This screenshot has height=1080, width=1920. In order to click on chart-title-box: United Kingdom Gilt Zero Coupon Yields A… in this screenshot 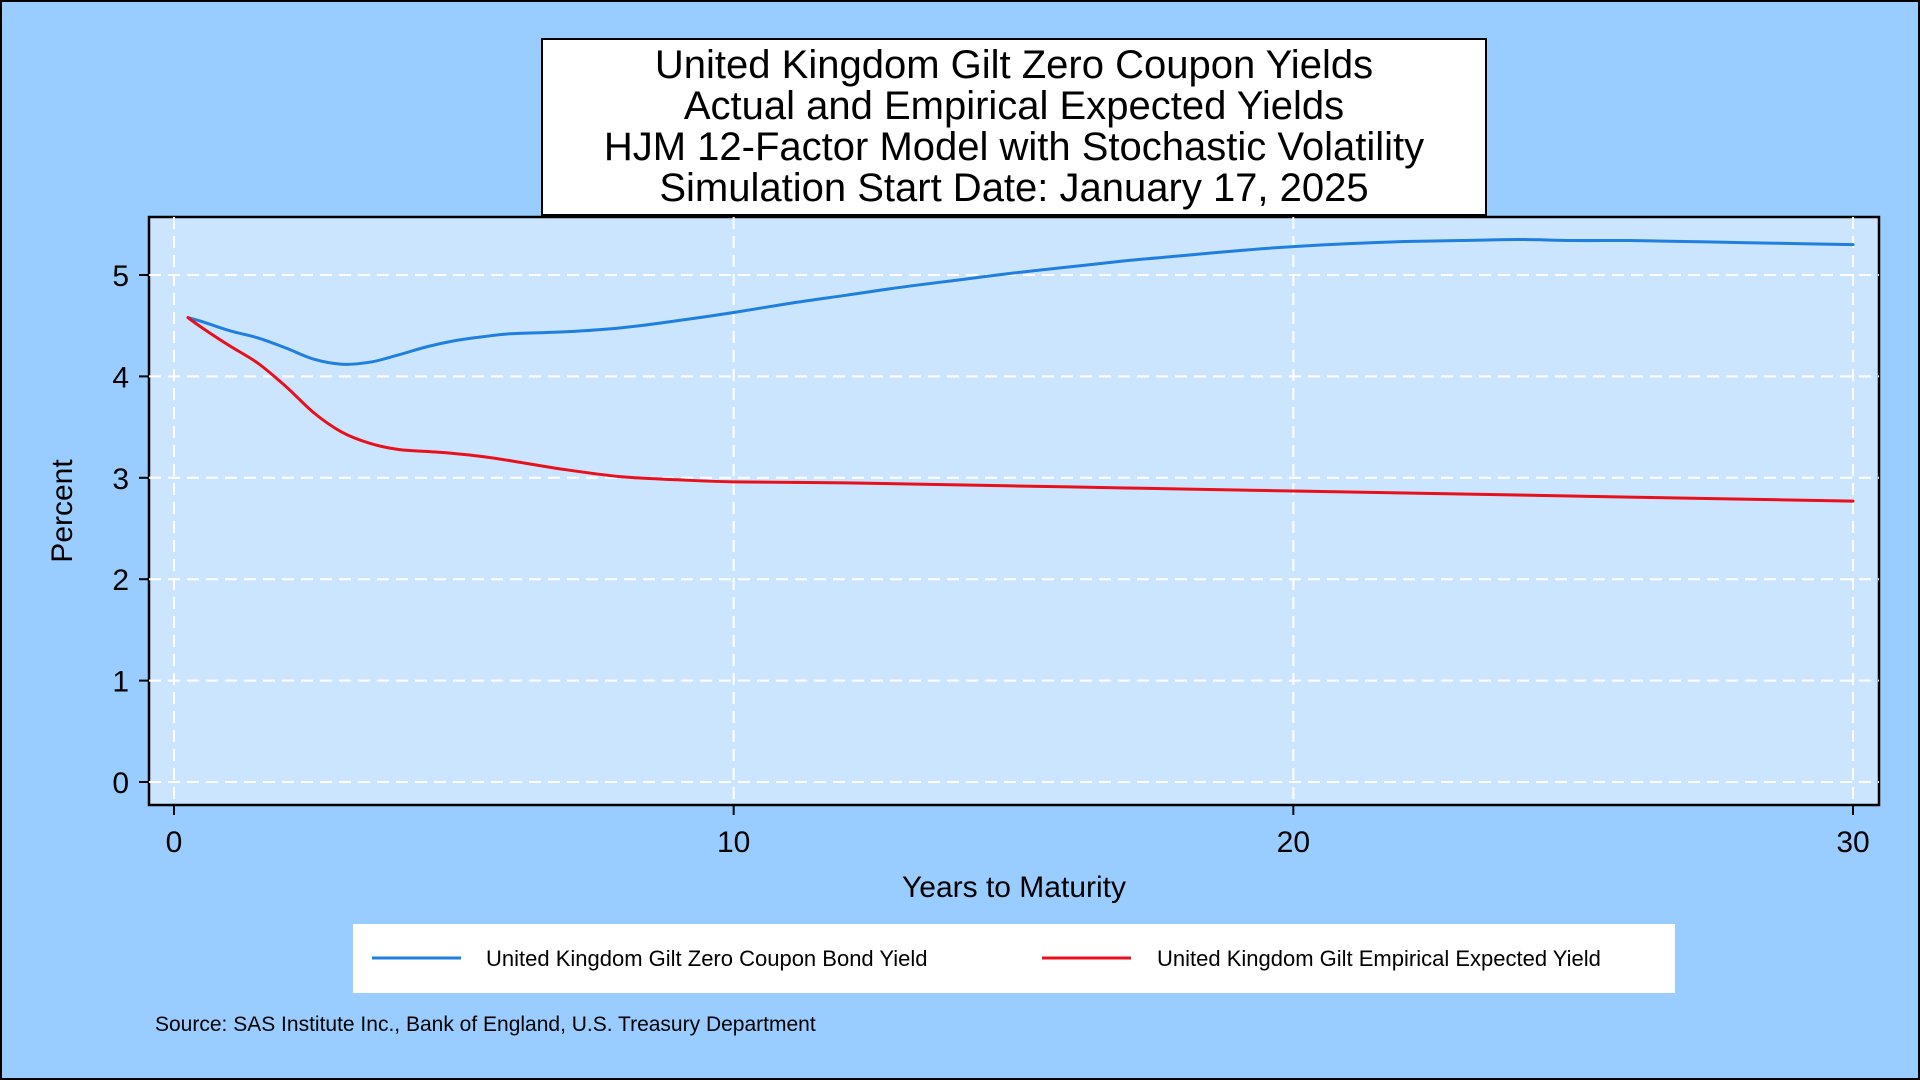, I will do `click(1014, 127)`.